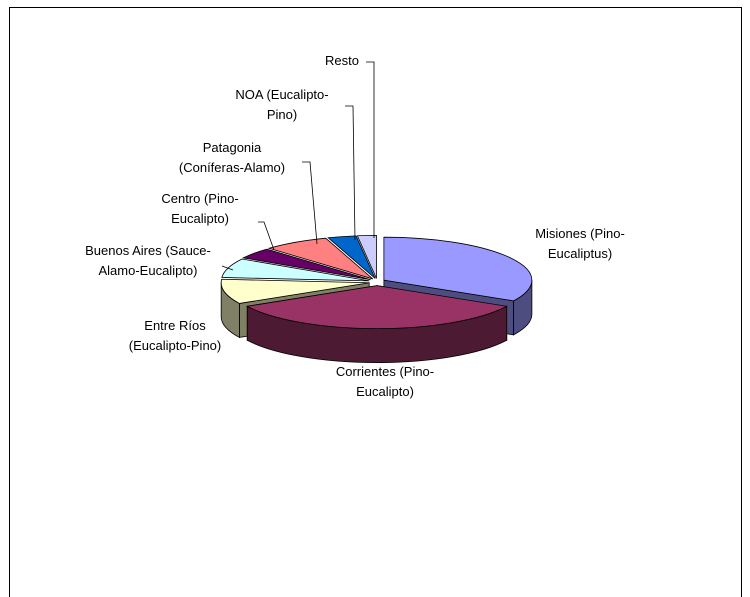  What do you see at coordinates (232, 157) in the screenshot?
I see `slice-label: Patagonia (Coníferas-Alamo)` at bounding box center [232, 157].